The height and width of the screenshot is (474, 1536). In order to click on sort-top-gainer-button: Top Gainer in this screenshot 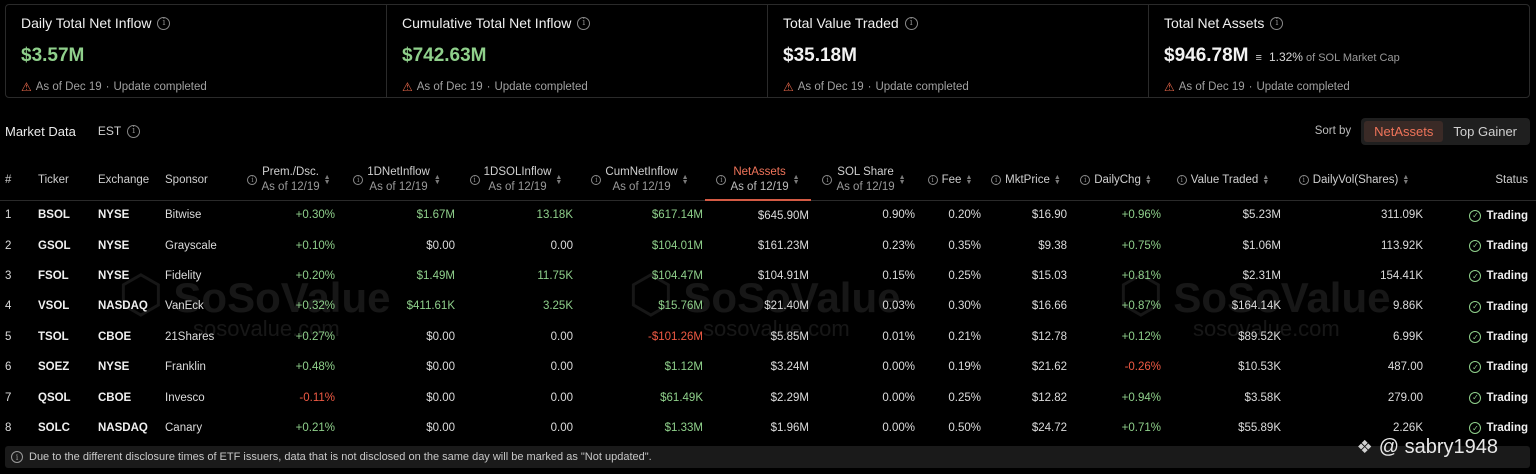, I will do `click(1485, 131)`.